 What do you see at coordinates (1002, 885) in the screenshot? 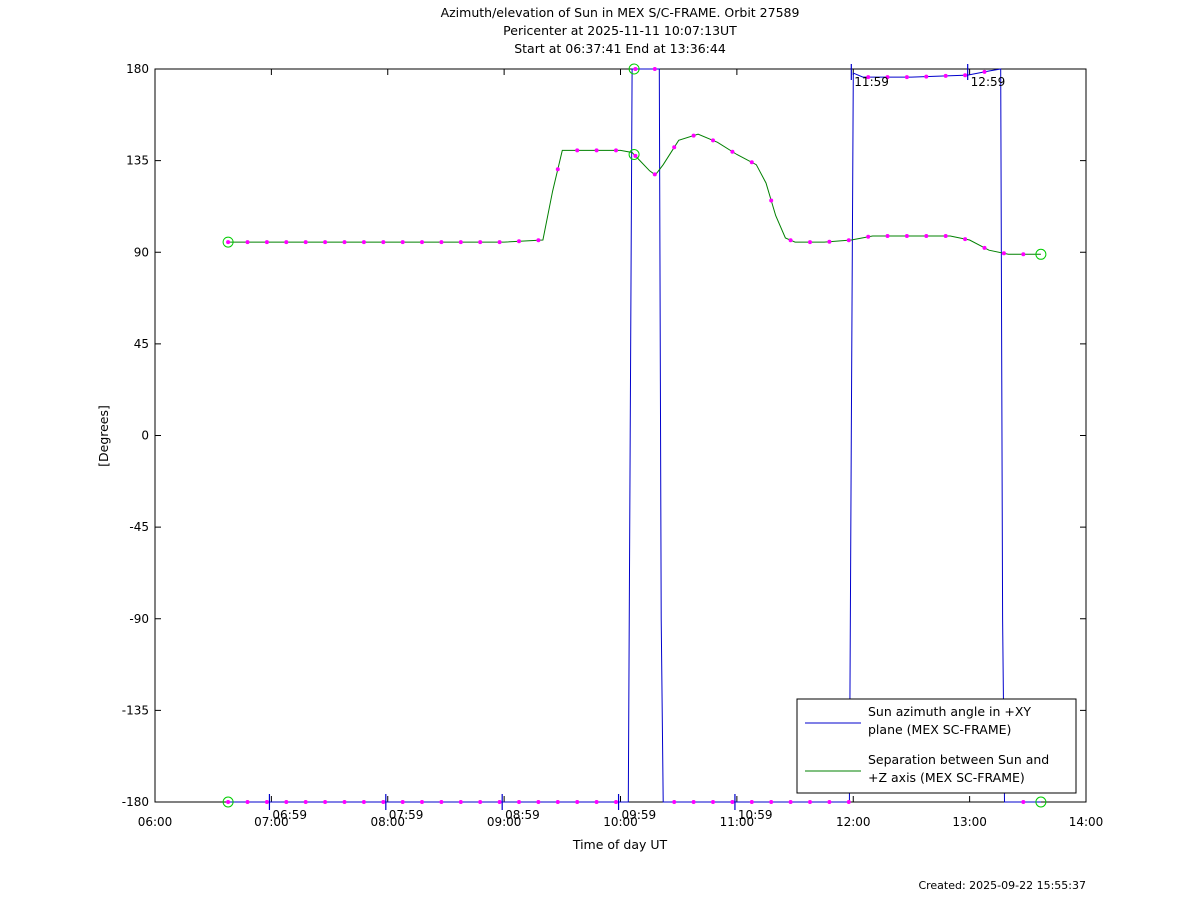
I see `created-timestamp: Created: 2025-09-22 15:55:37` at bounding box center [1002, 885].